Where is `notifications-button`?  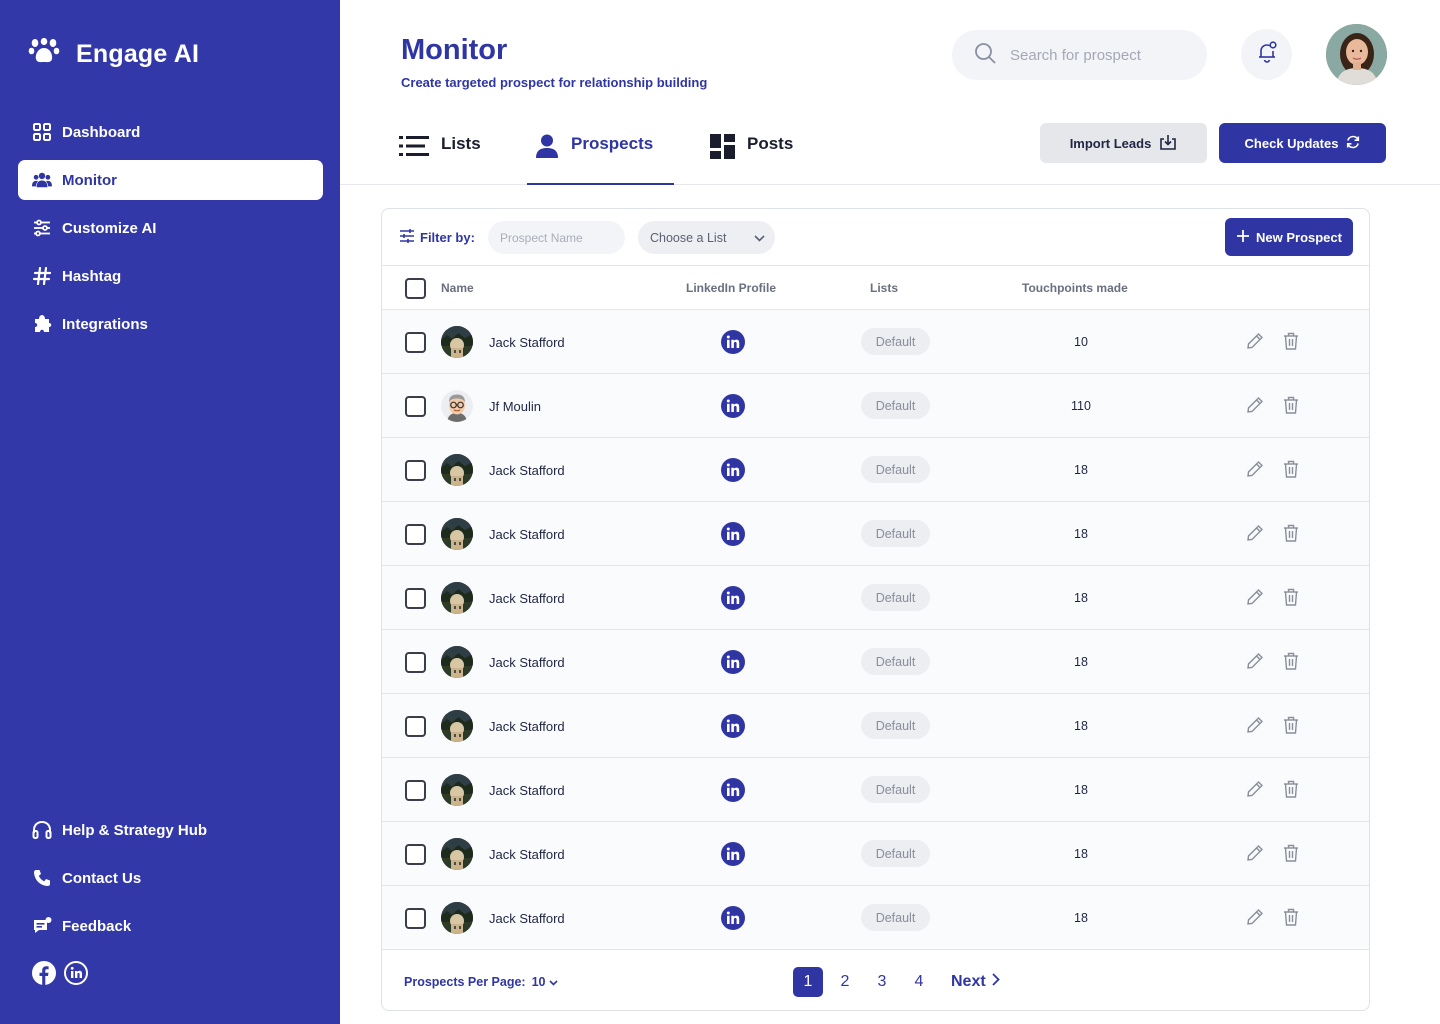
notifications-button is located at coordinates (1266, 54).